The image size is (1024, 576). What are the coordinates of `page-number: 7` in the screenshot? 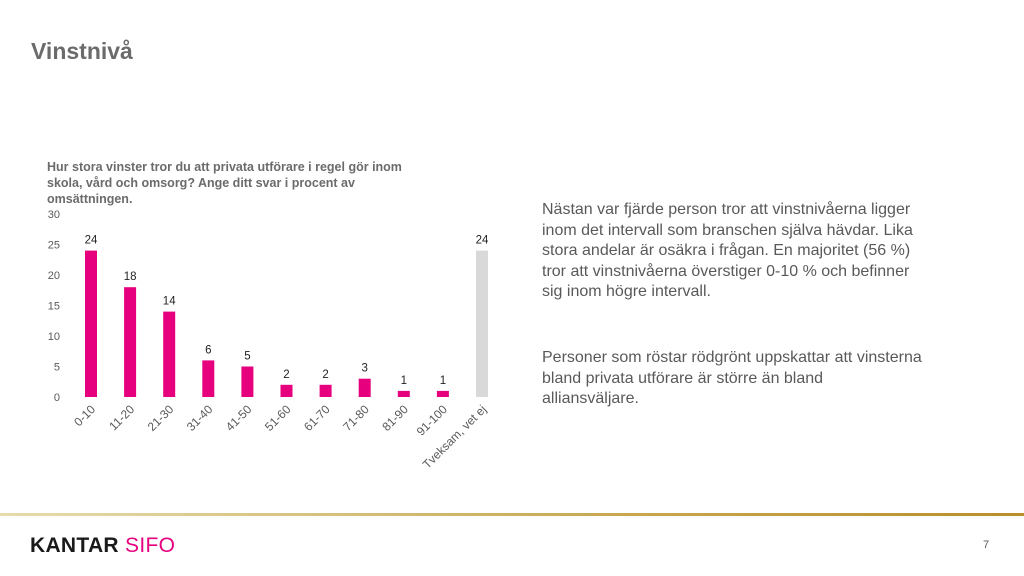 It's located at (986, 545).